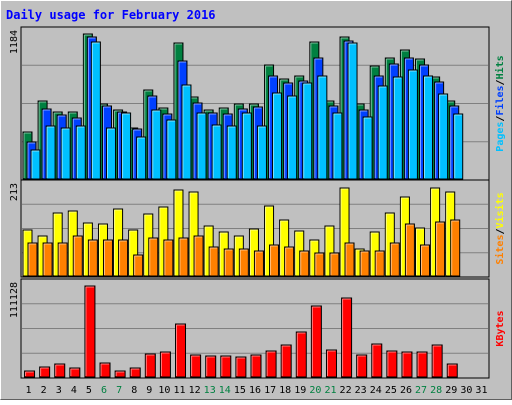 The image size is (512, 405). Describe the element at coordinates (315, 390) in the screenshot. I see `day-label-20: 20` at that location.